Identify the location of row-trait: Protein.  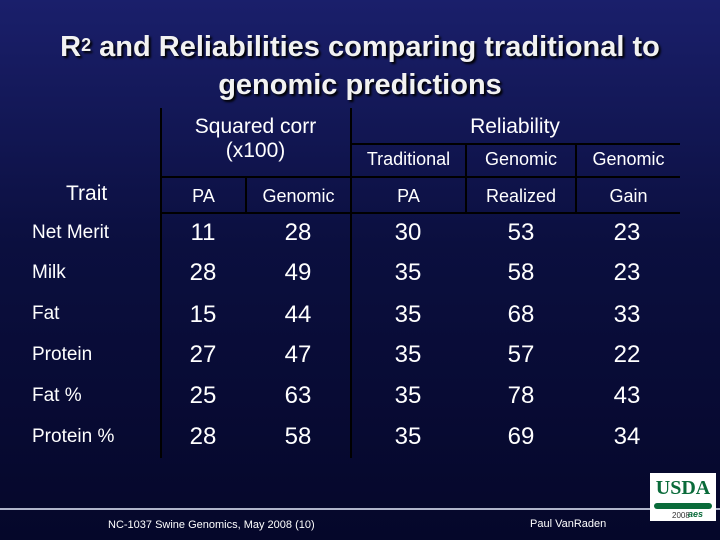
(62, 354).